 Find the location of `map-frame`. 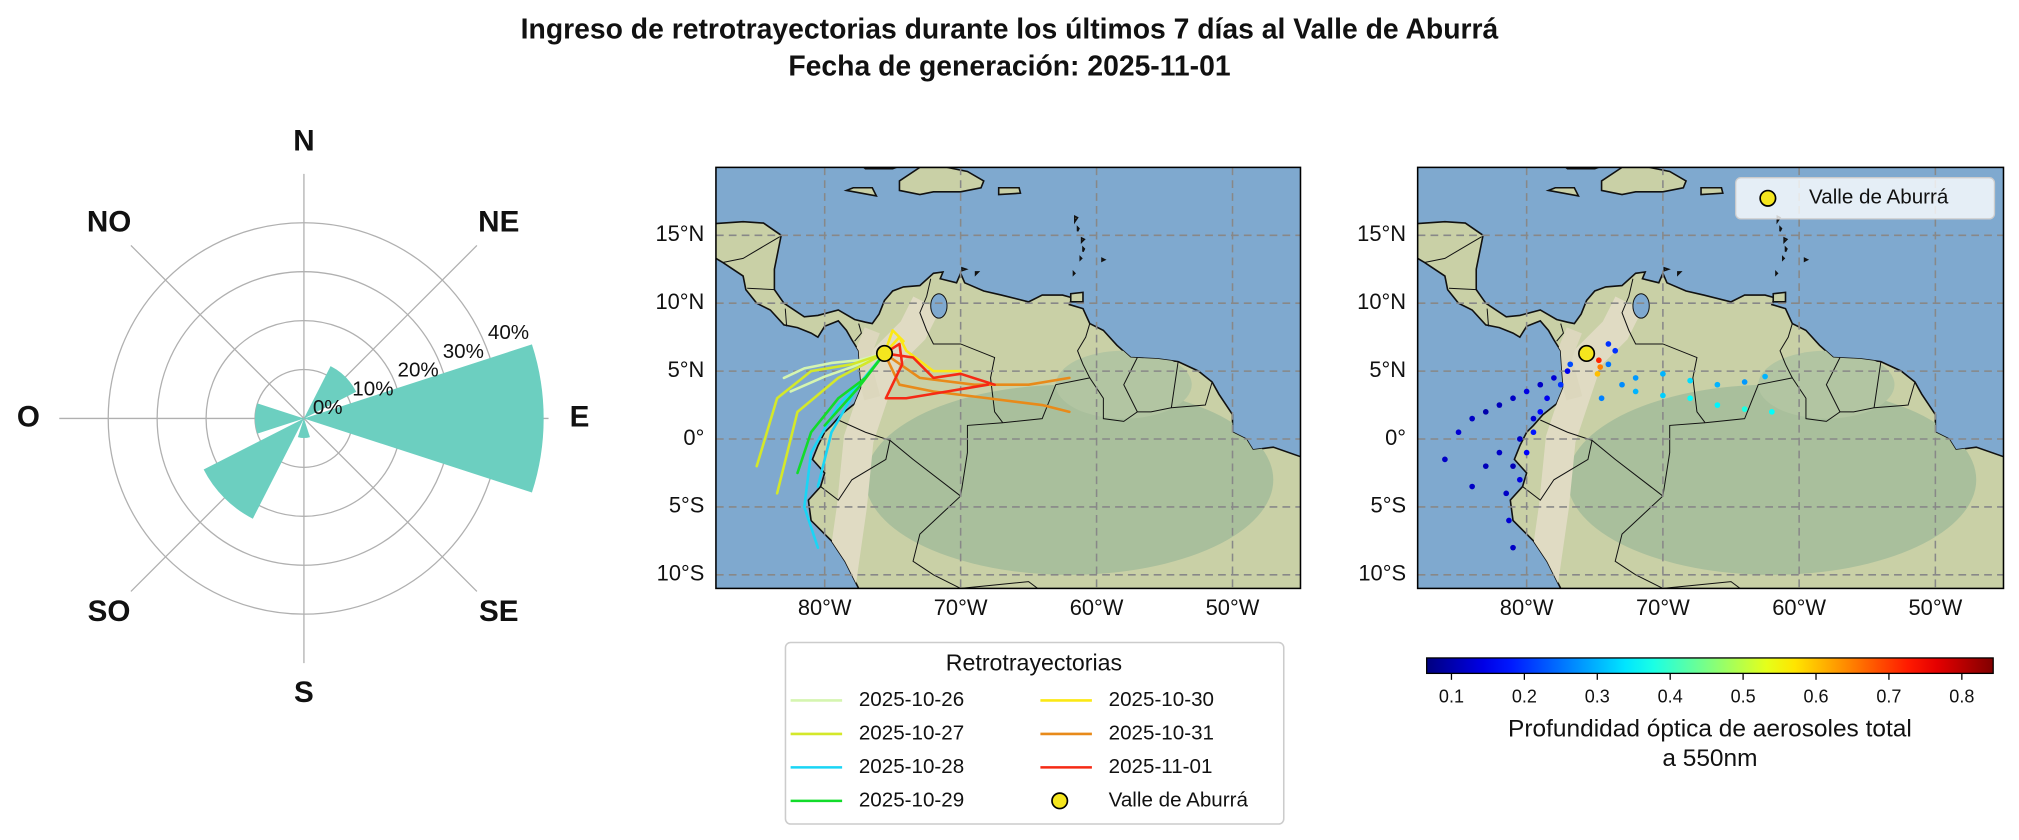

map-frame is located at coordinates (1710, 378).